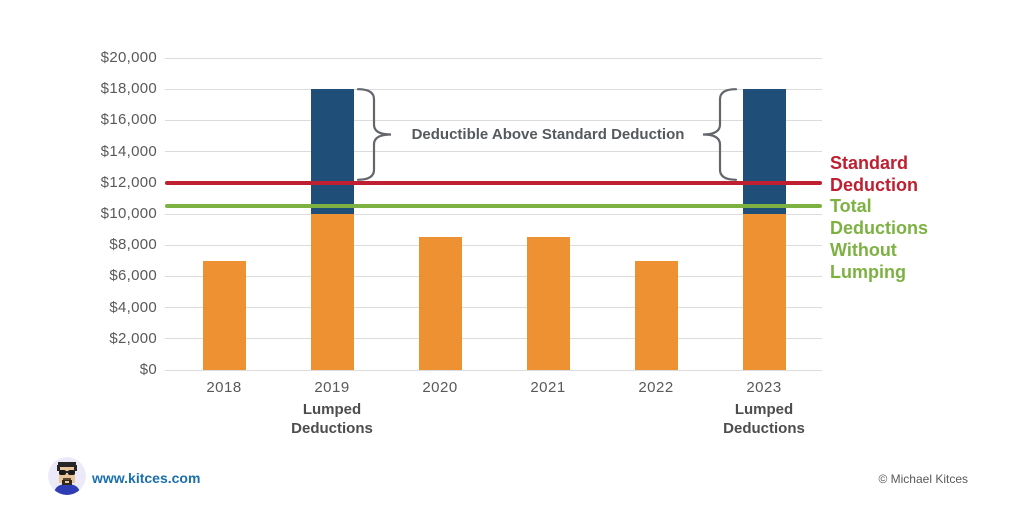  I want to click on bar-2020-annual-segment, so click(440, 303).